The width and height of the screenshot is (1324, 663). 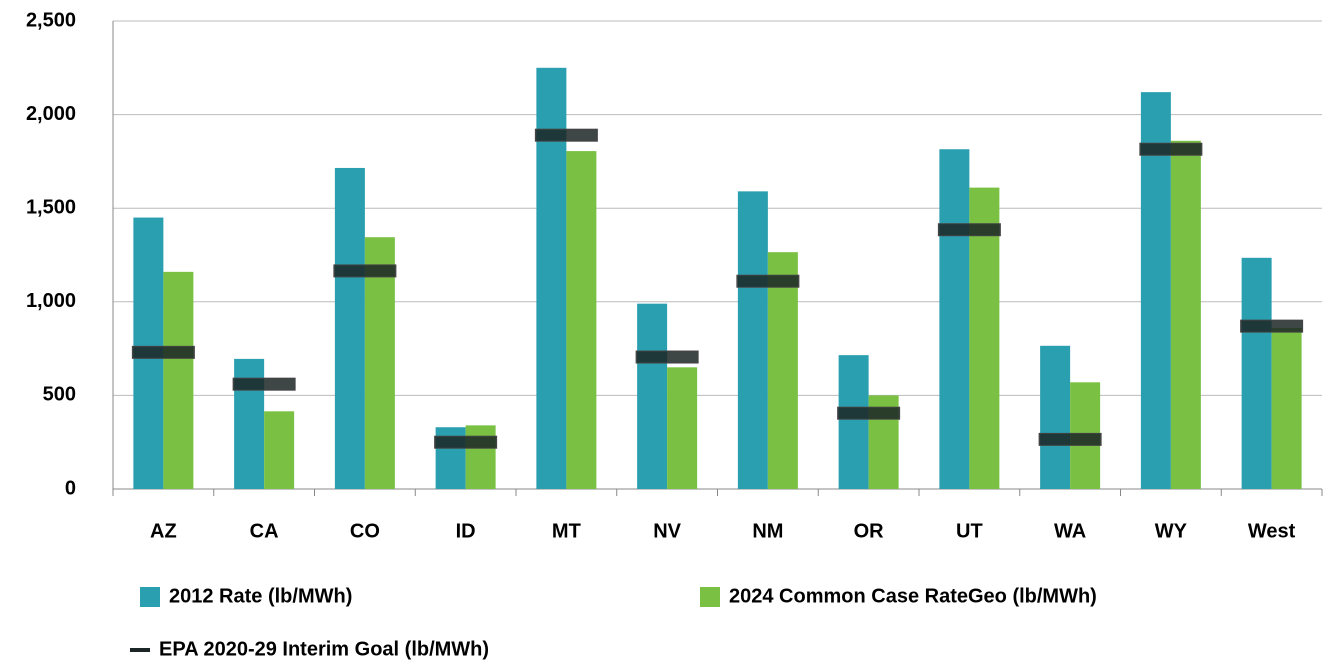 What do you see at coordinates (969, 531) in the screenshot?
I see `x-tick-label: UT` at bounding box center [969, 531].